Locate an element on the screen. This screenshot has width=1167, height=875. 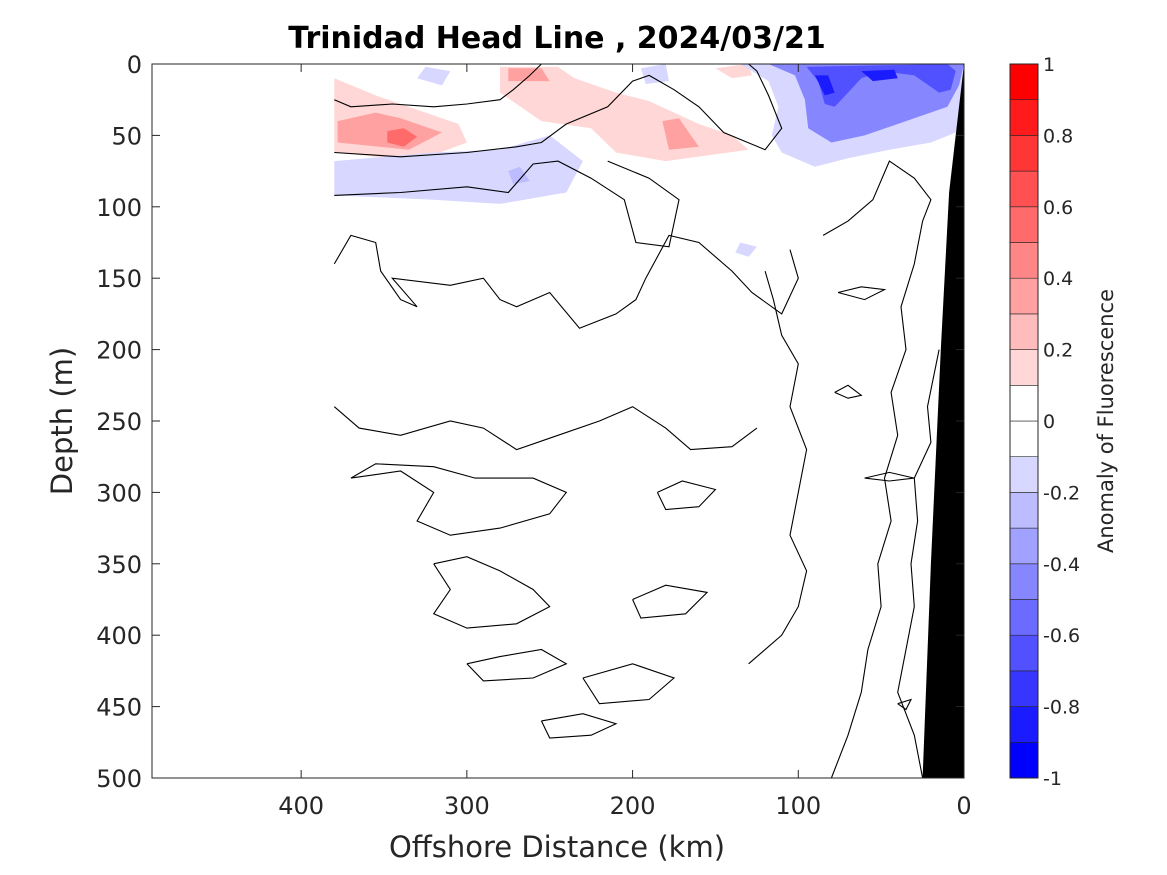
colorbar-frame is located at coordinates (1024, 421).